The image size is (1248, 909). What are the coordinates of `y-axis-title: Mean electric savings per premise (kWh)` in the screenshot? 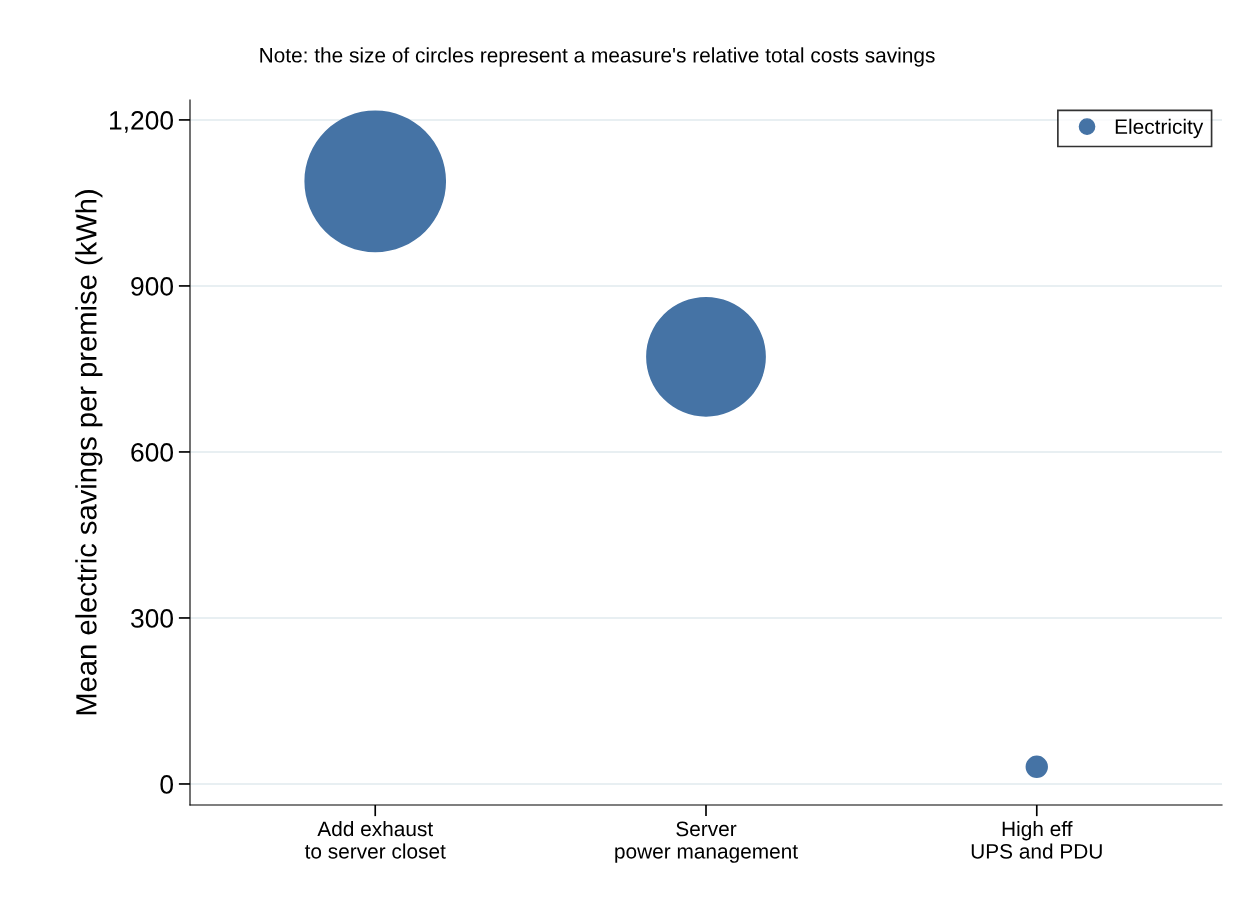 It's located at (89, 452).